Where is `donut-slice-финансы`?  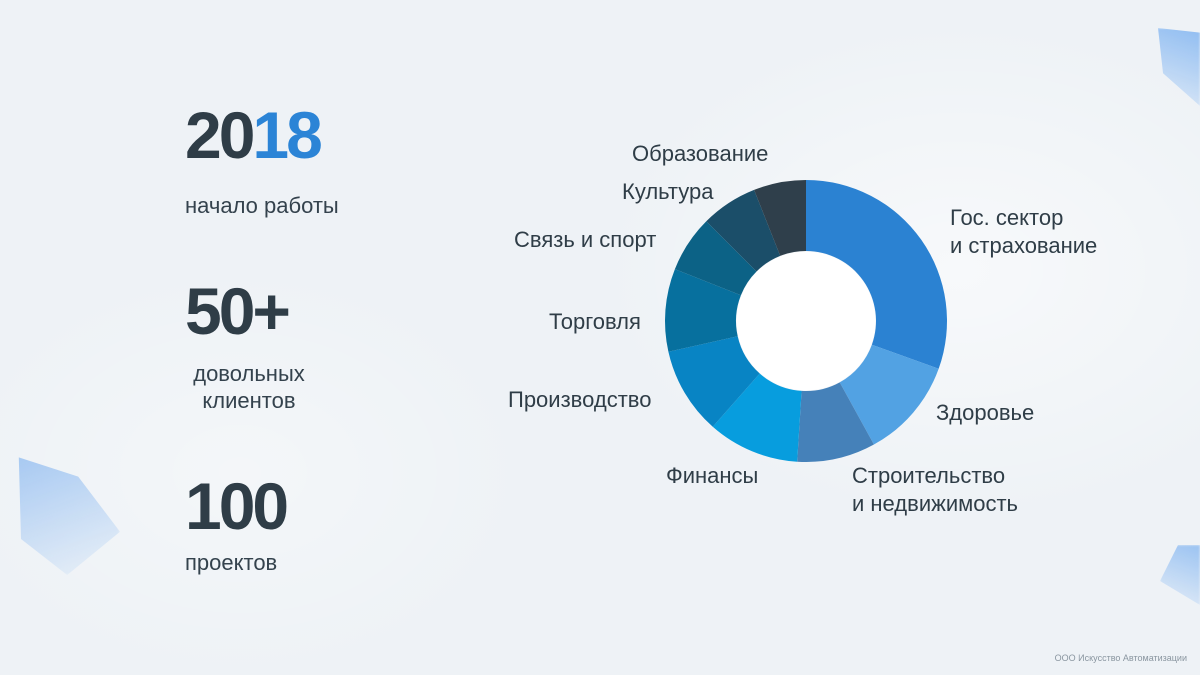
donut-slice-финансы is located at coordinates (757, 417).